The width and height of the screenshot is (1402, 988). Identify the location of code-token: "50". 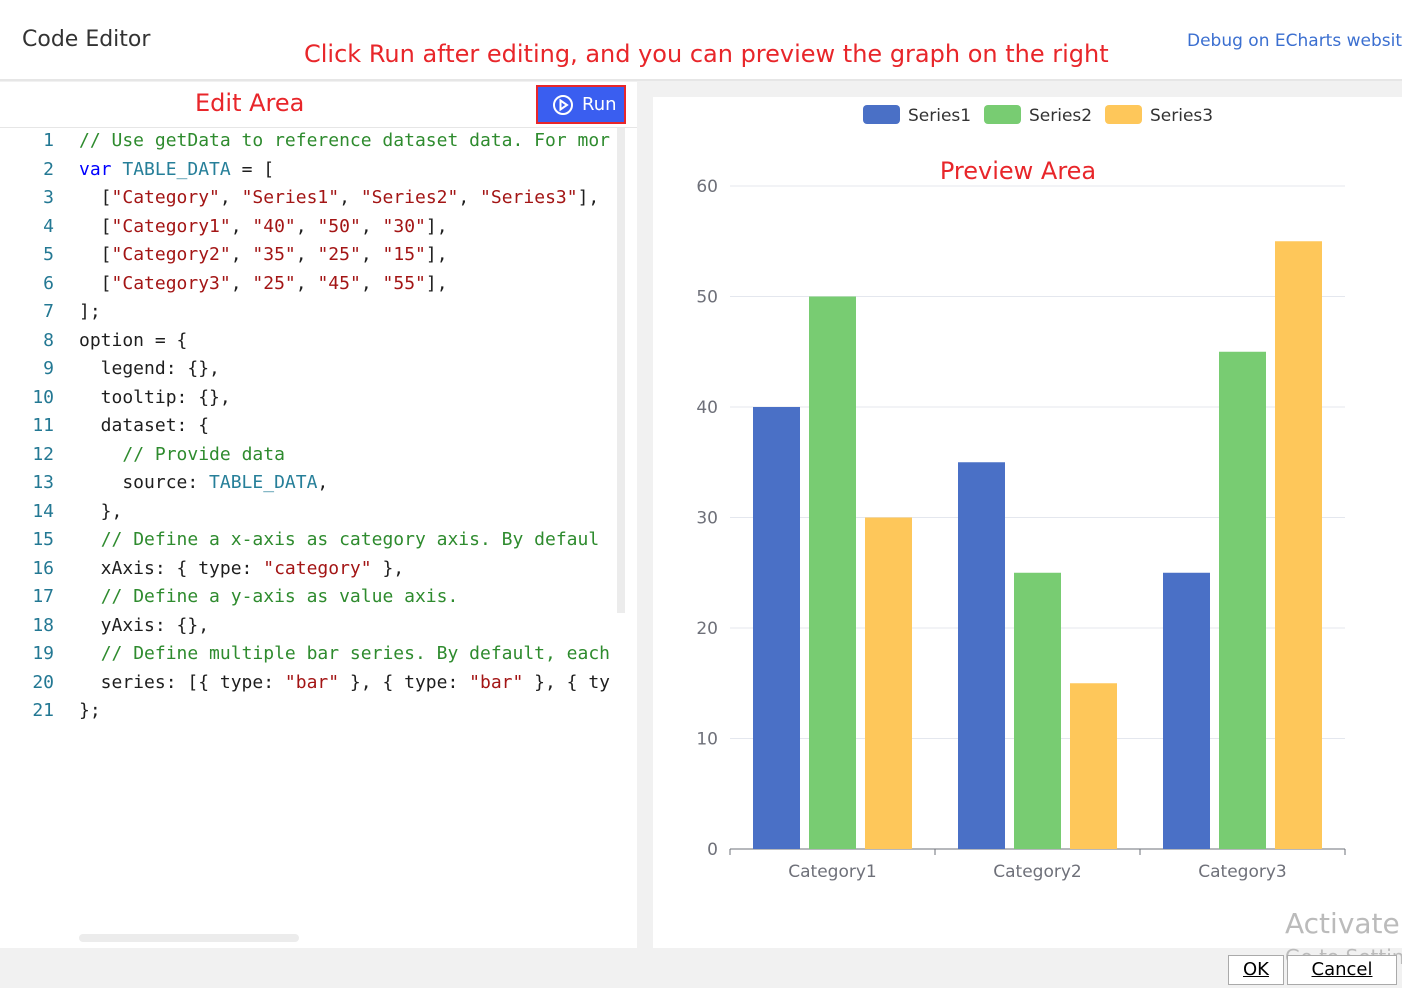
(339, 226).